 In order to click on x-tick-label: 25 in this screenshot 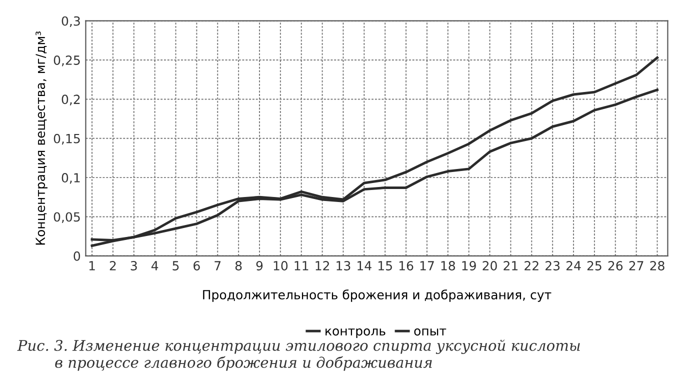, I will do `click(594, 265)`.